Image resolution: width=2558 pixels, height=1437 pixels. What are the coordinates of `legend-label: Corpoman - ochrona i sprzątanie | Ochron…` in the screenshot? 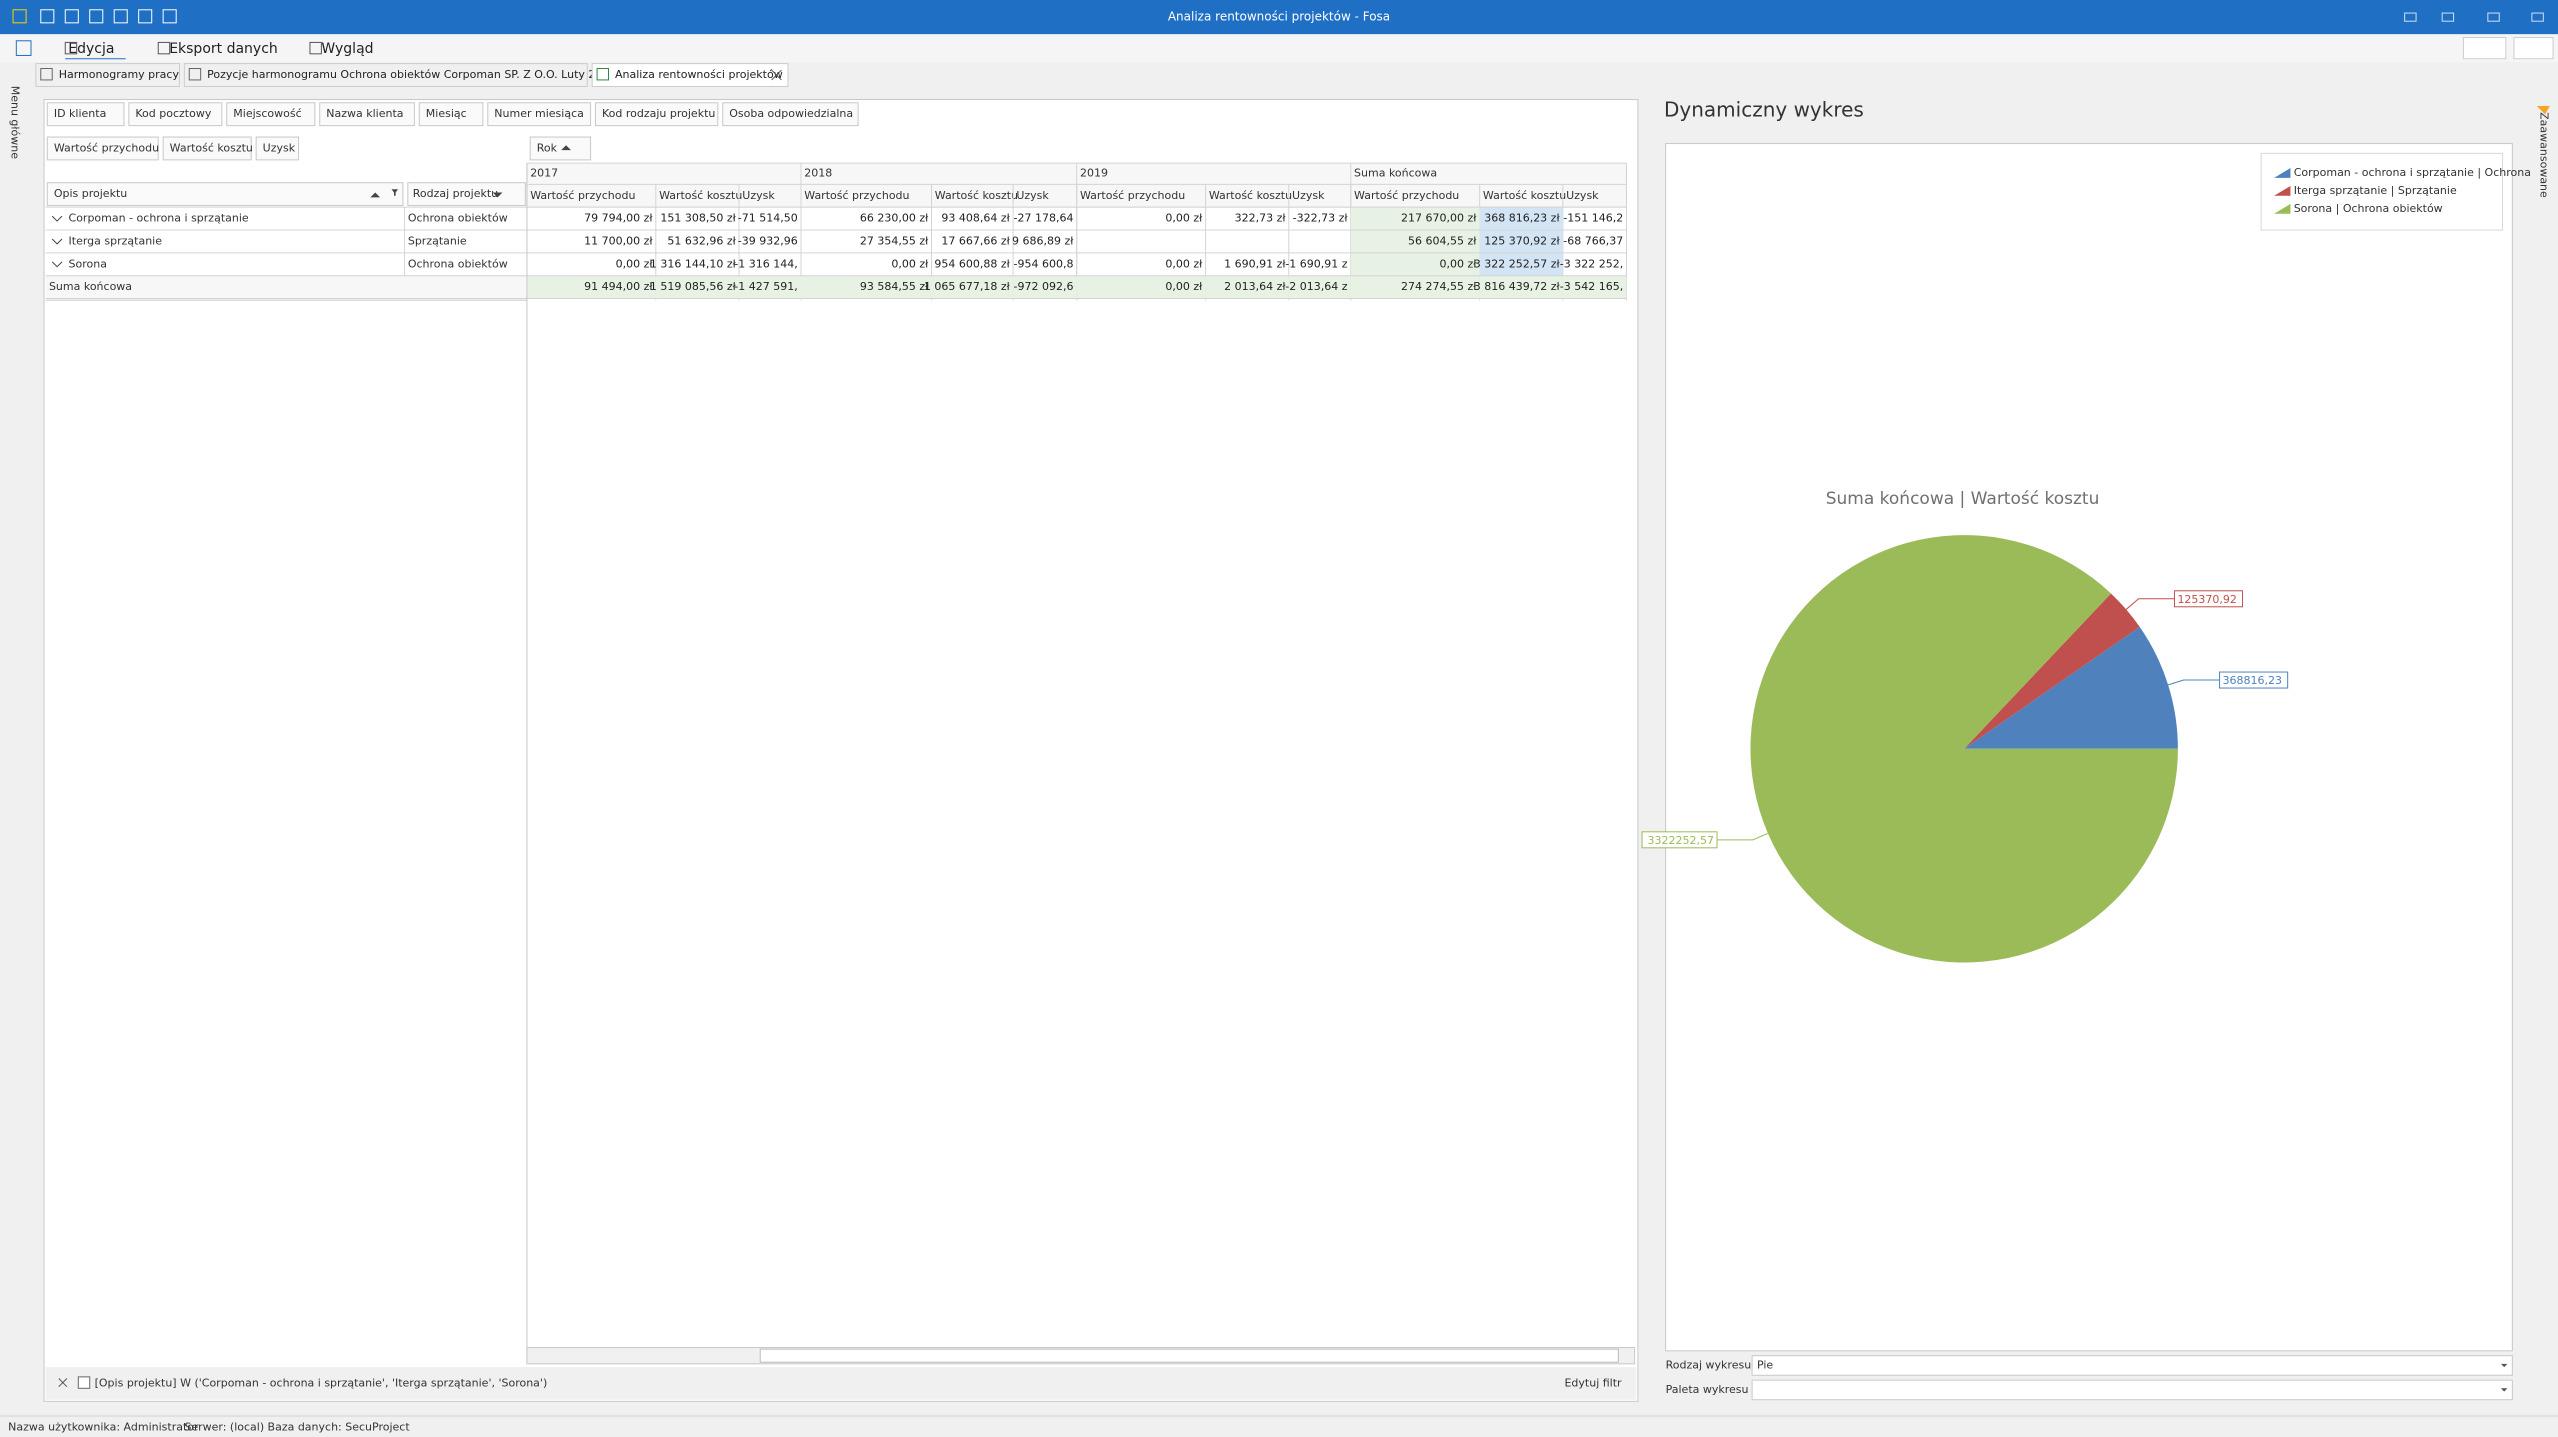 It's located at (2412, 172).